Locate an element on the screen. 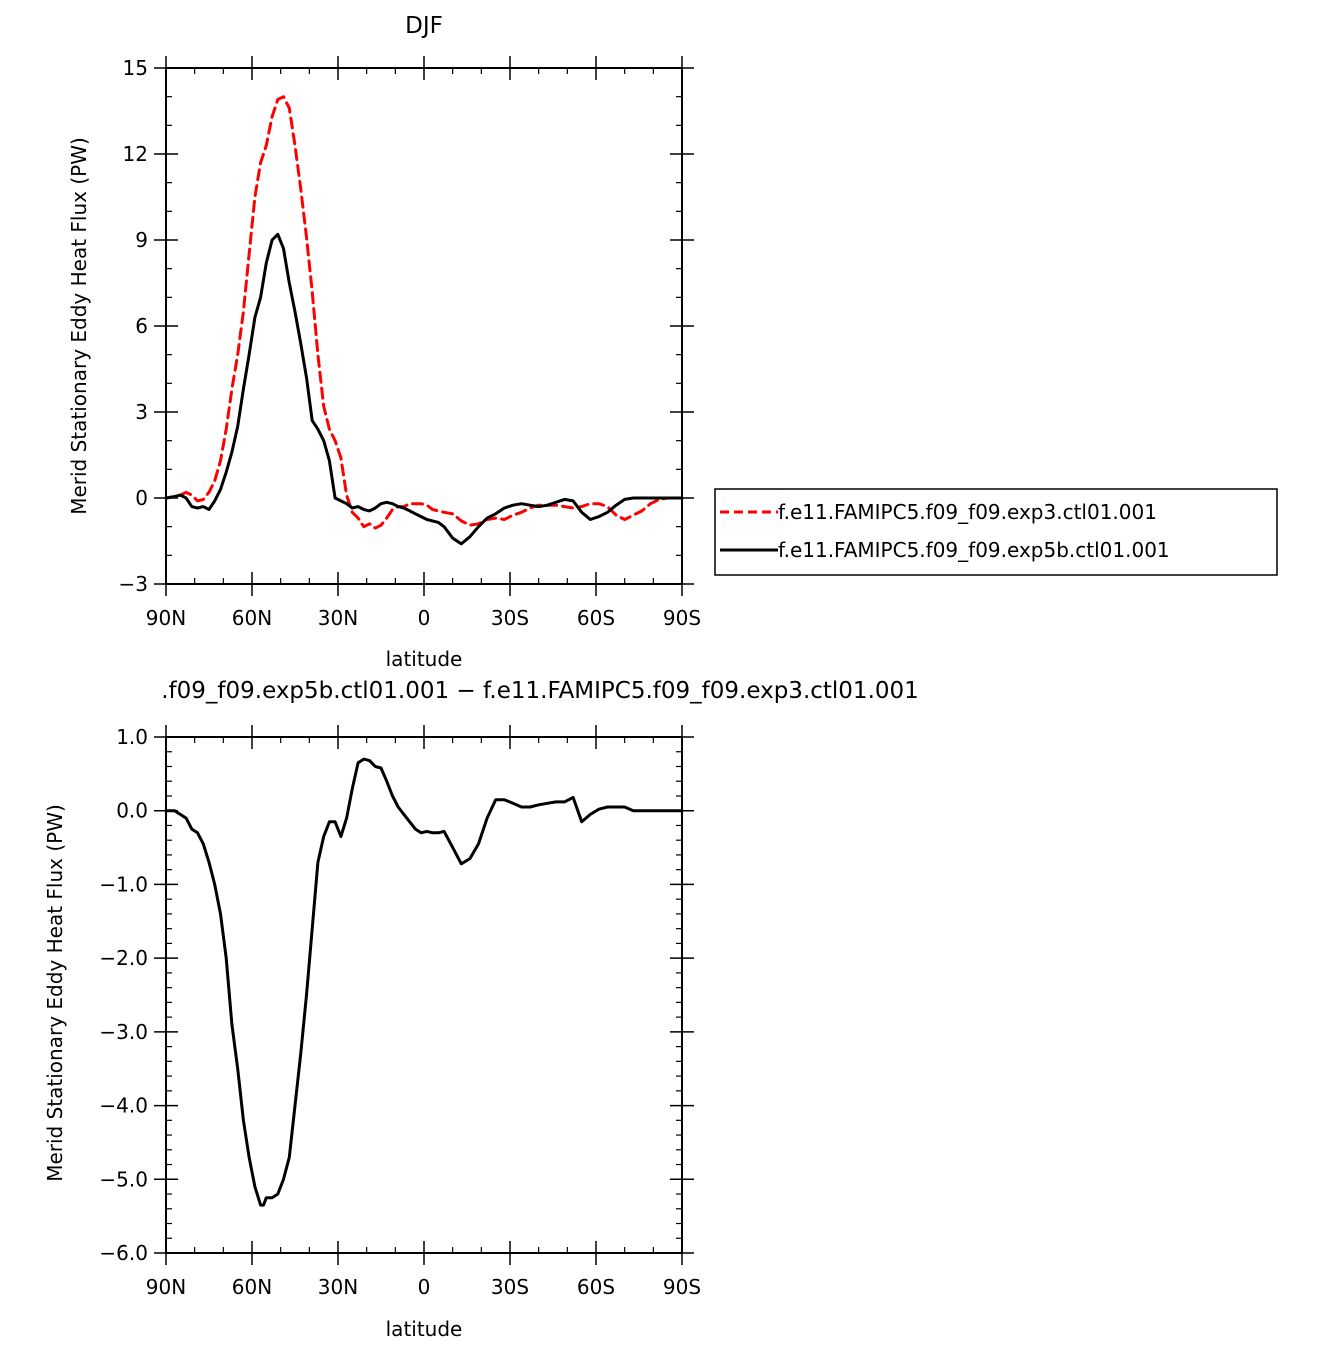 This screenshot has height=1347, width=1344. bottom-x-tick-label: 60N is located at coordinates (252, 1287).